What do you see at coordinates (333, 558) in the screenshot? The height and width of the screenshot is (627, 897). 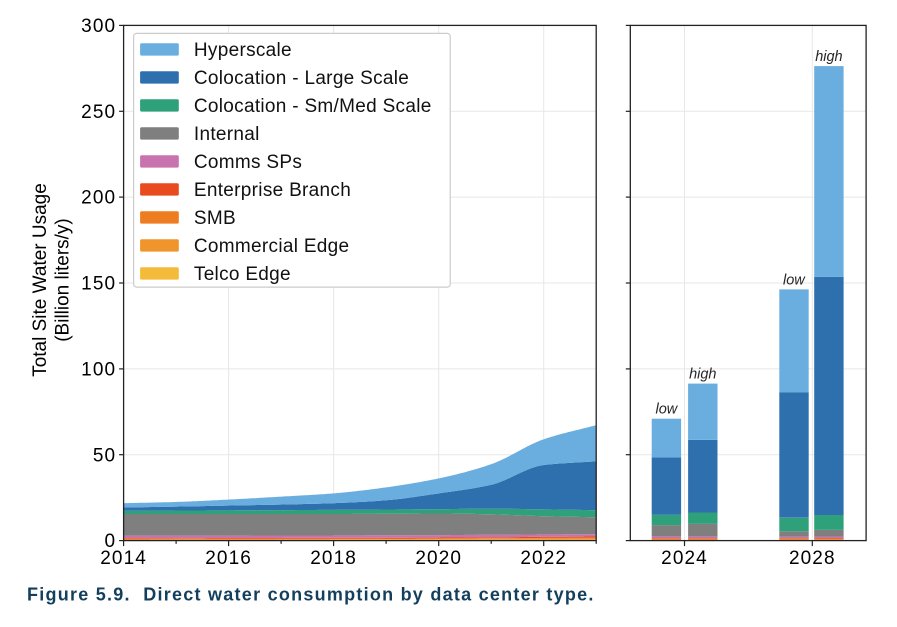 I see `svg-text: 2018` at bounding box center [333, 558].